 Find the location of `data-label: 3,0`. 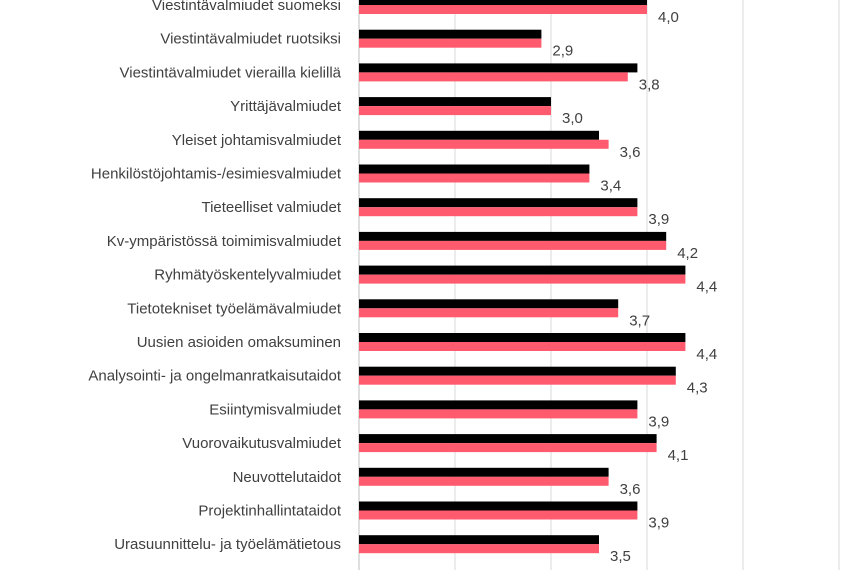

data-label: 3,0 is located at coordinates (572, 118).